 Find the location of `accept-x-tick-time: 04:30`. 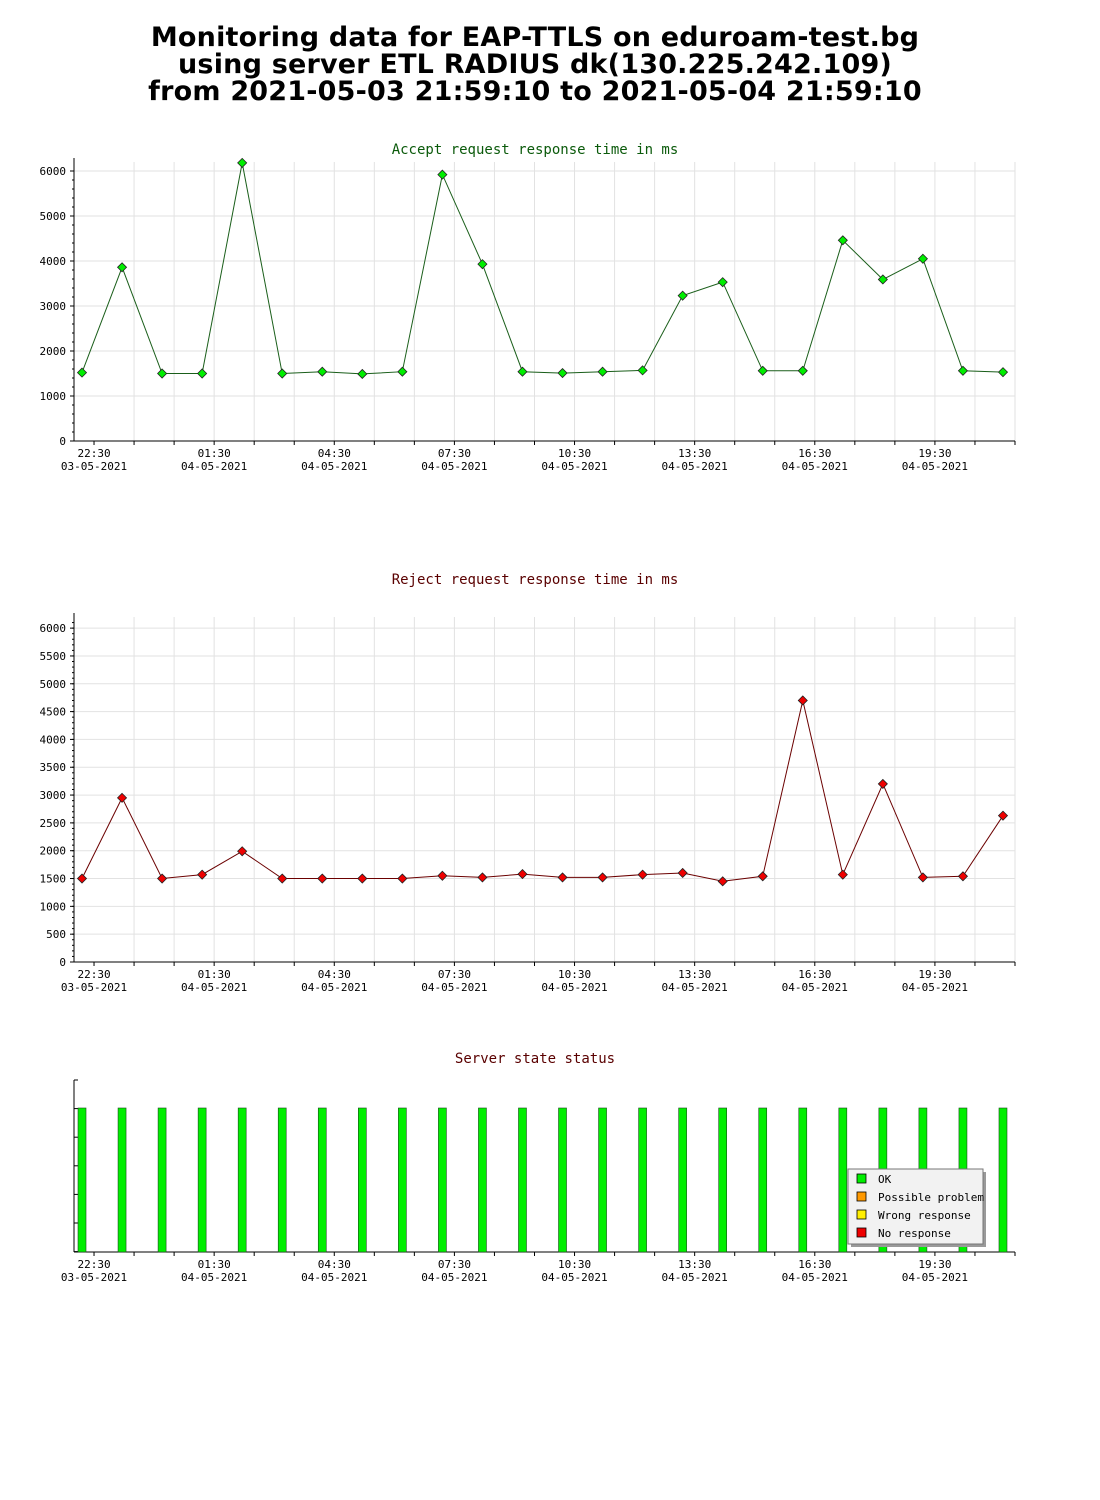

accept-x-tick-time: 04:30 is located at coordinates (334, 453).